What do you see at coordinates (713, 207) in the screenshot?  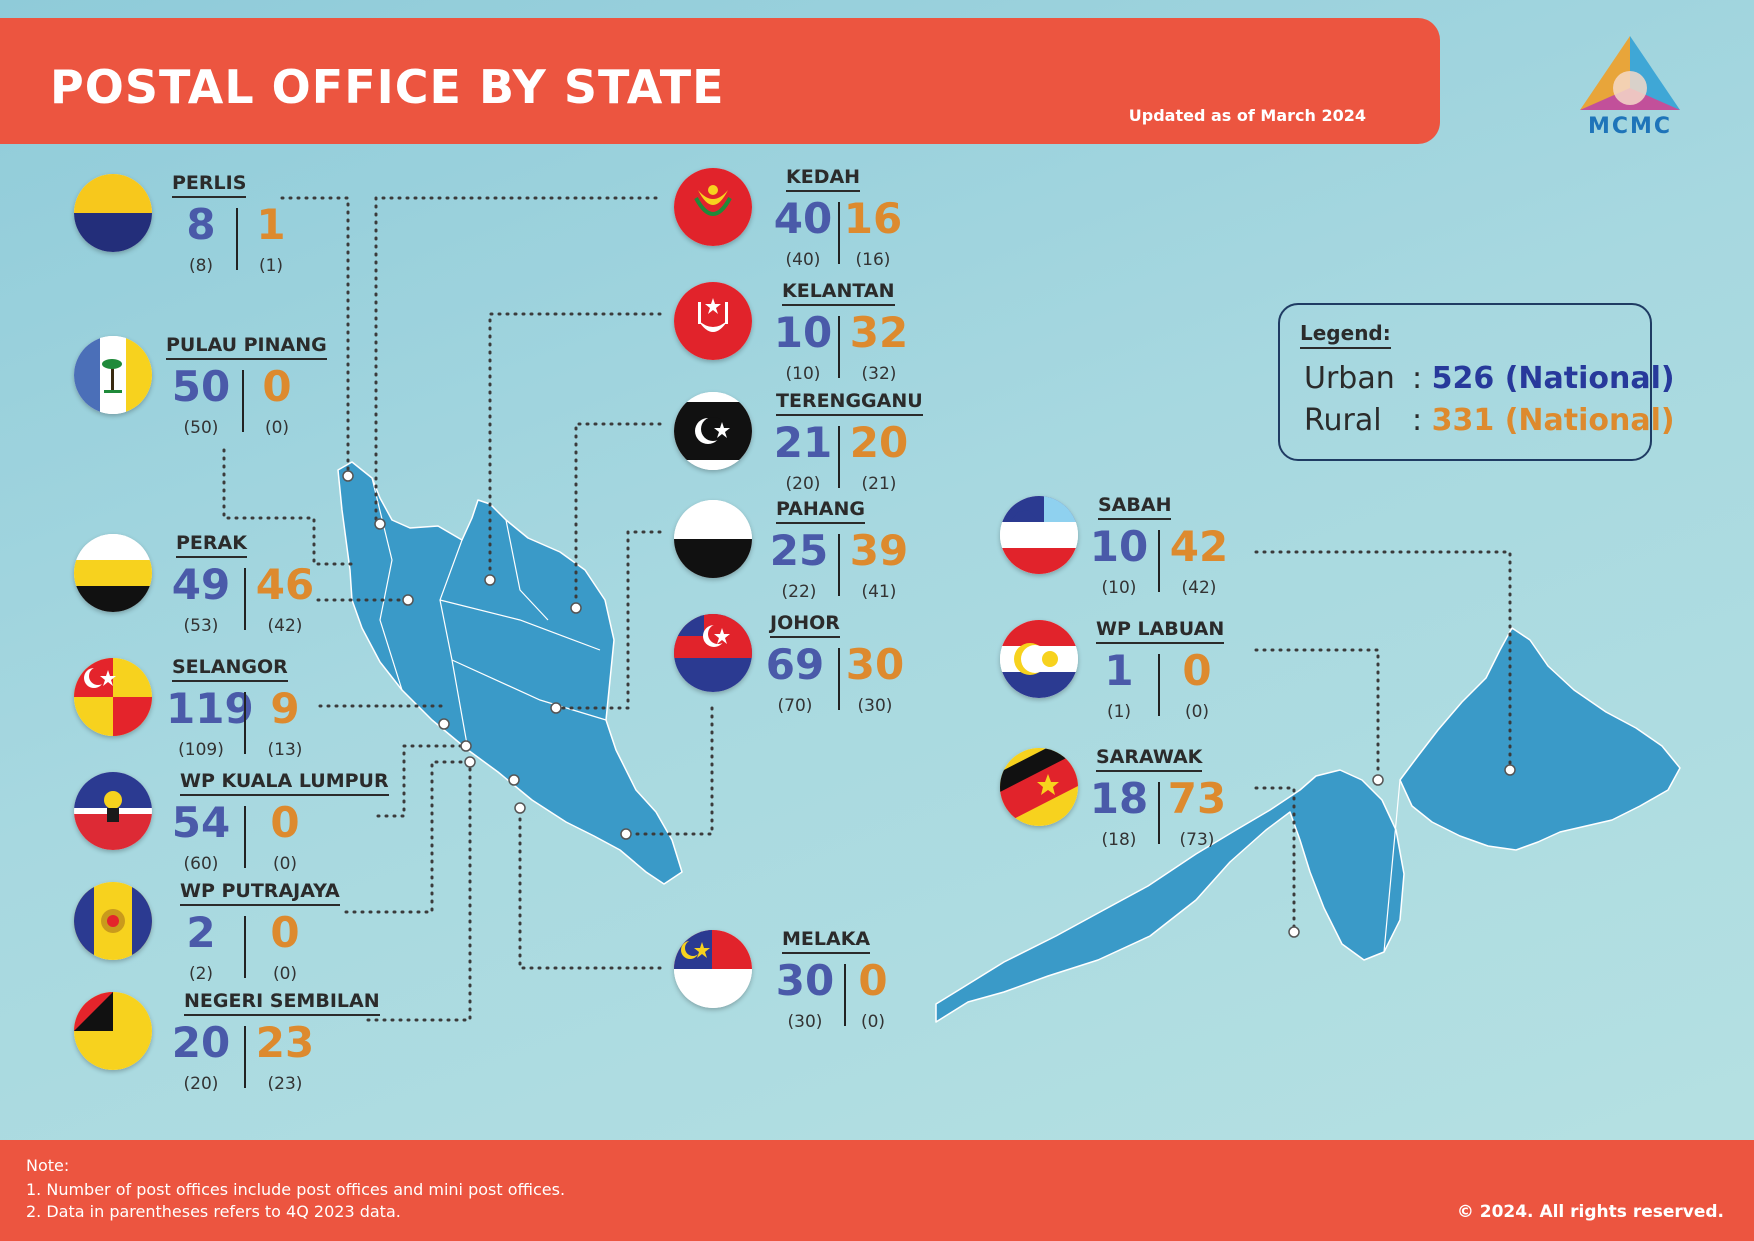 I see `kedah-flag-icon` at bounding box center [713, 207].